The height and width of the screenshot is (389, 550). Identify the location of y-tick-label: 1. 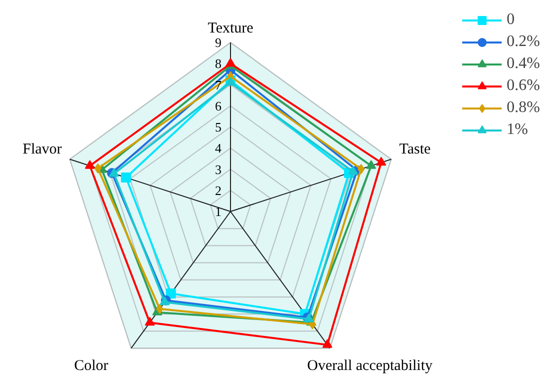
(218, 211).